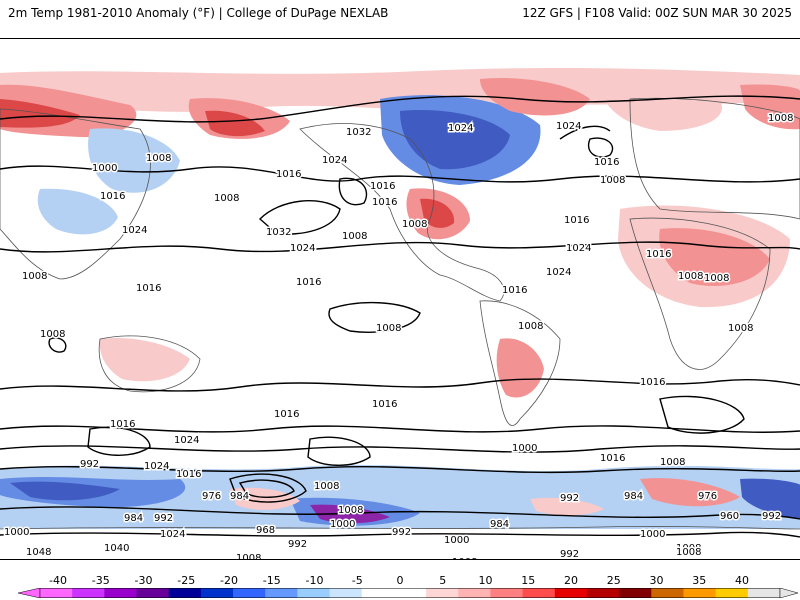  What do you see at coordinates (314, 580) in the screenshot?
I see `colorbar-tick-label: -10` at bounding box center [314, 580].